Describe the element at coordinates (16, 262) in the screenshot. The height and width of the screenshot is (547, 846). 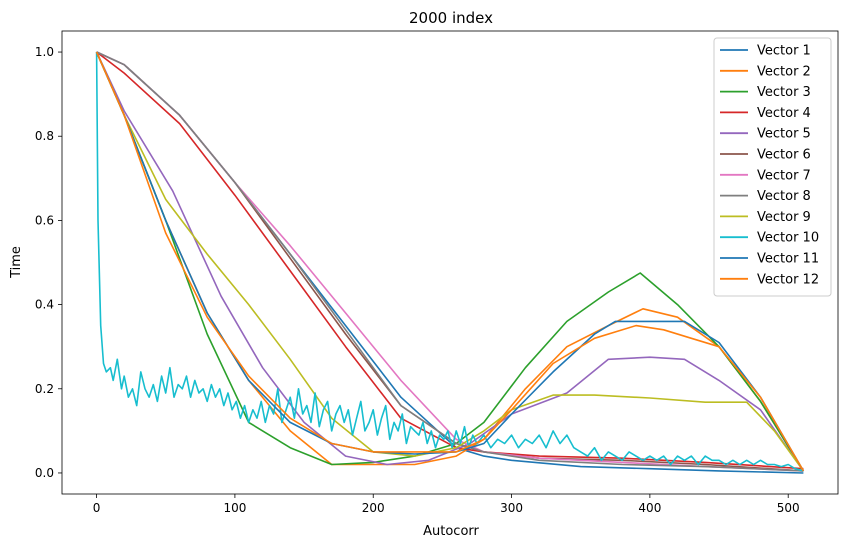
I see `y-axis-label: Time` at that location.